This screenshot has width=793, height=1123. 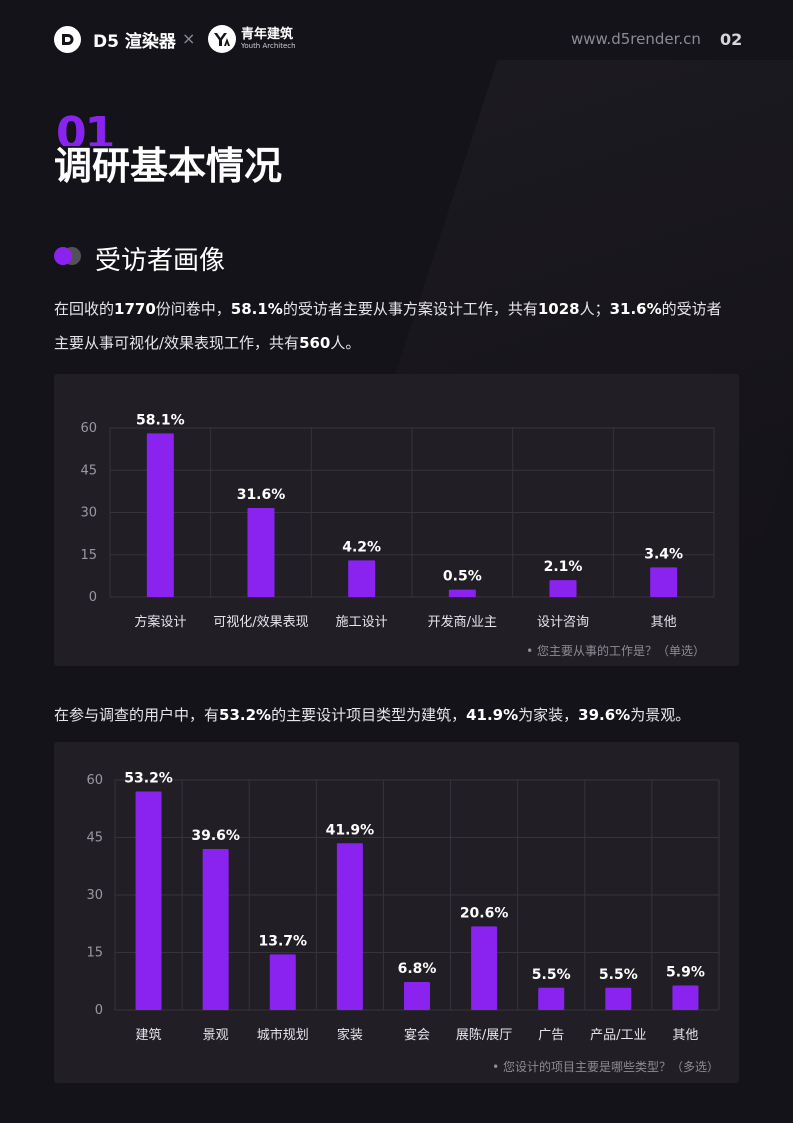 What do you see at coordinates (268, 46) in the screenshot?
I see `partner-name-en: Youth Architech` at bounding box center [268, 46].